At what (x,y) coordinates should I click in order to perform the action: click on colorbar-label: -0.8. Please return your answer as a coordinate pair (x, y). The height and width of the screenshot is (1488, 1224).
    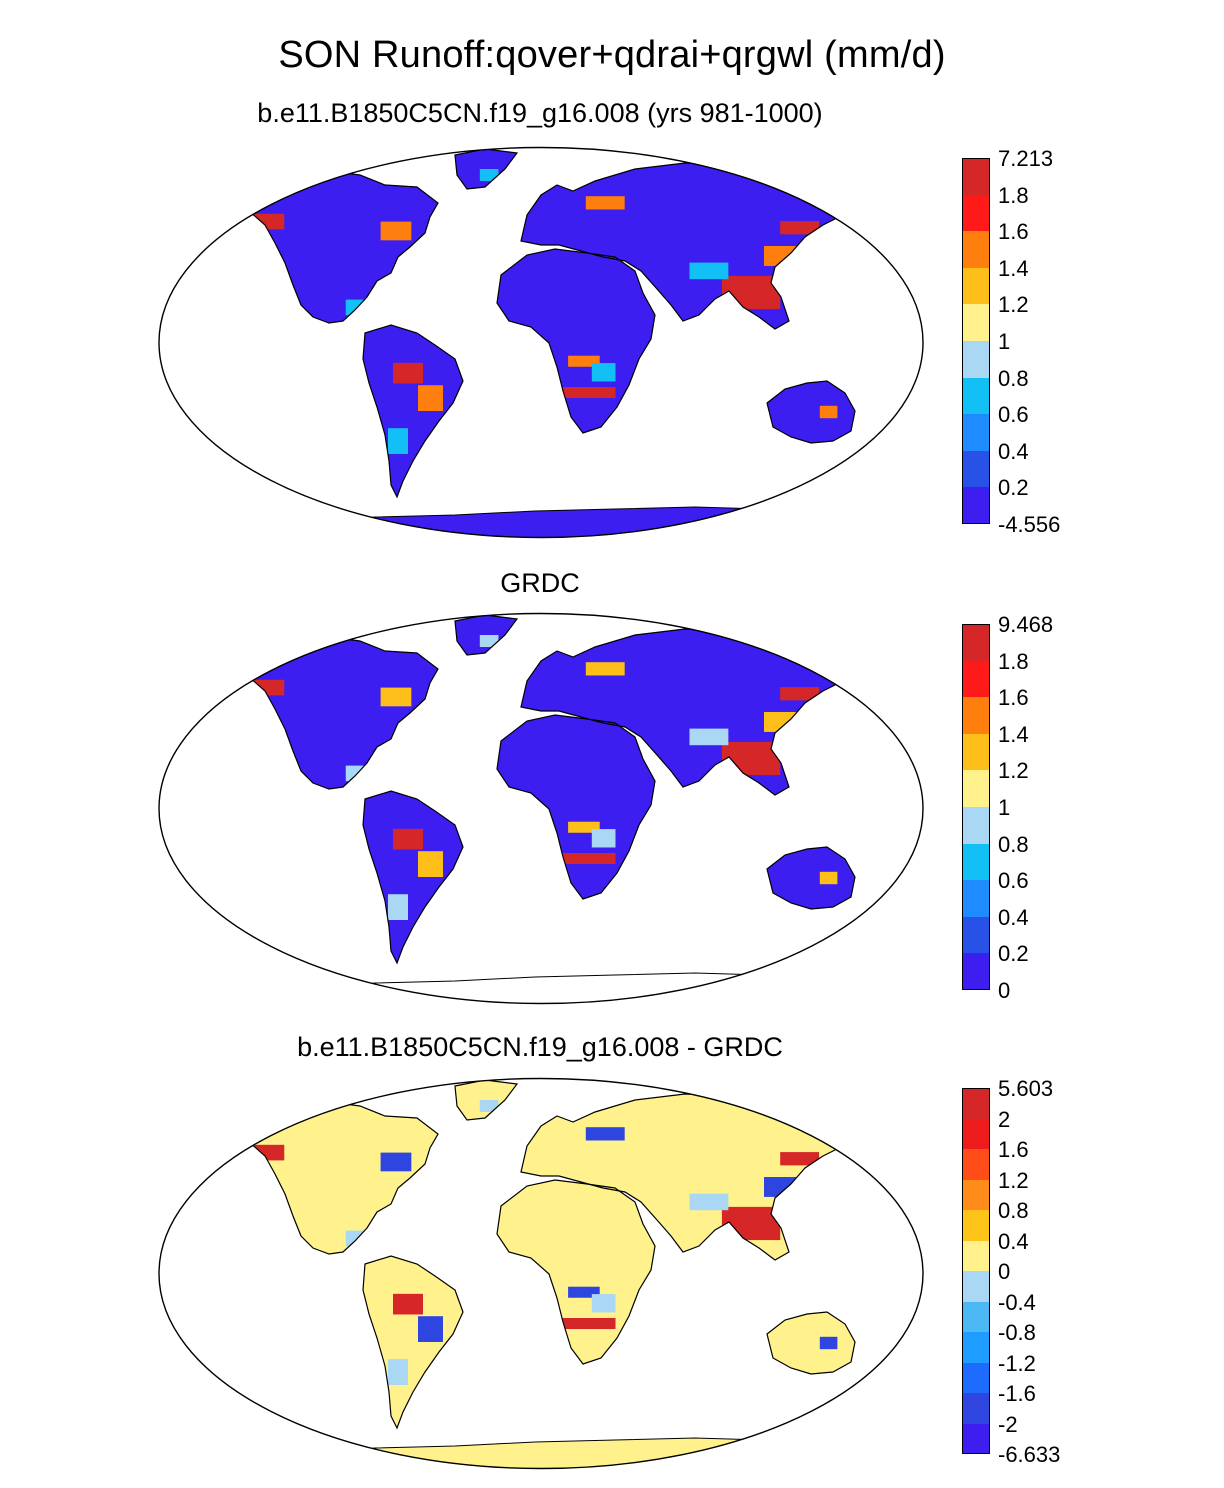
    Looking at the image, I should click on (1017, 1332).